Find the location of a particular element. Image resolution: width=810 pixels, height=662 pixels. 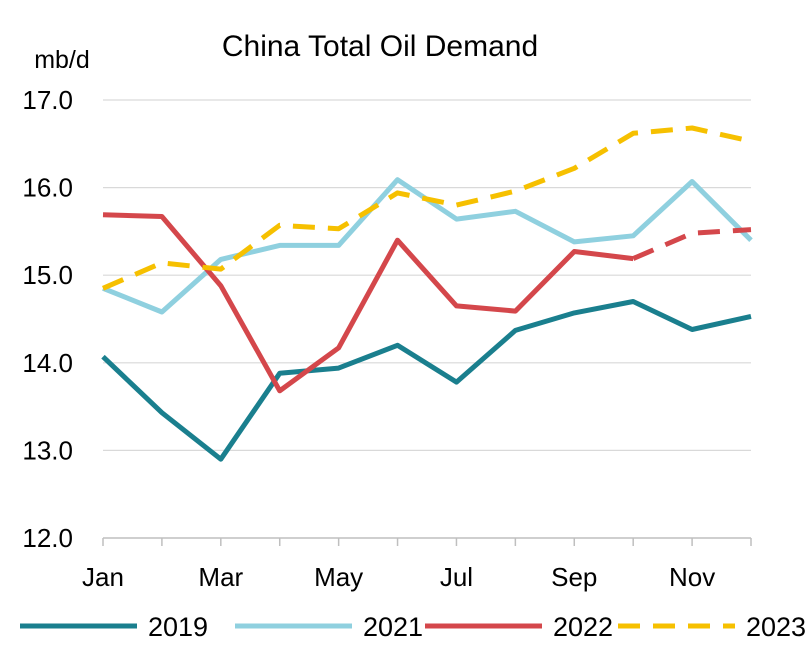

legend-label-2021: 2021 is located at coordinates (393, 627).